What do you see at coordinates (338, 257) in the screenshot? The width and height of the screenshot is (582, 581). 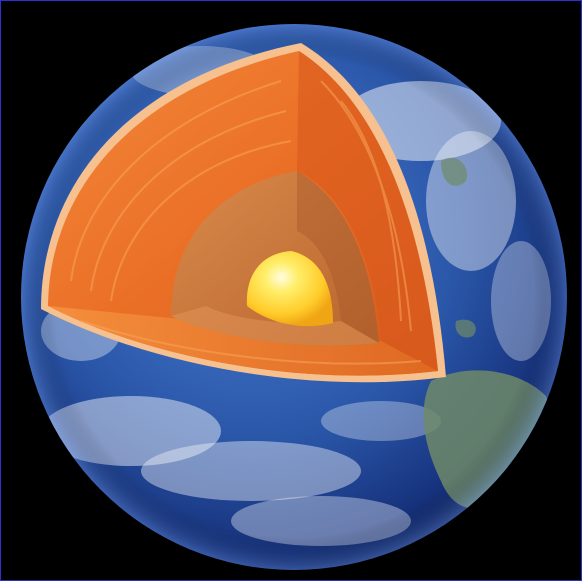 I see `outer-core-right-face` at bounding box center [338, 257].